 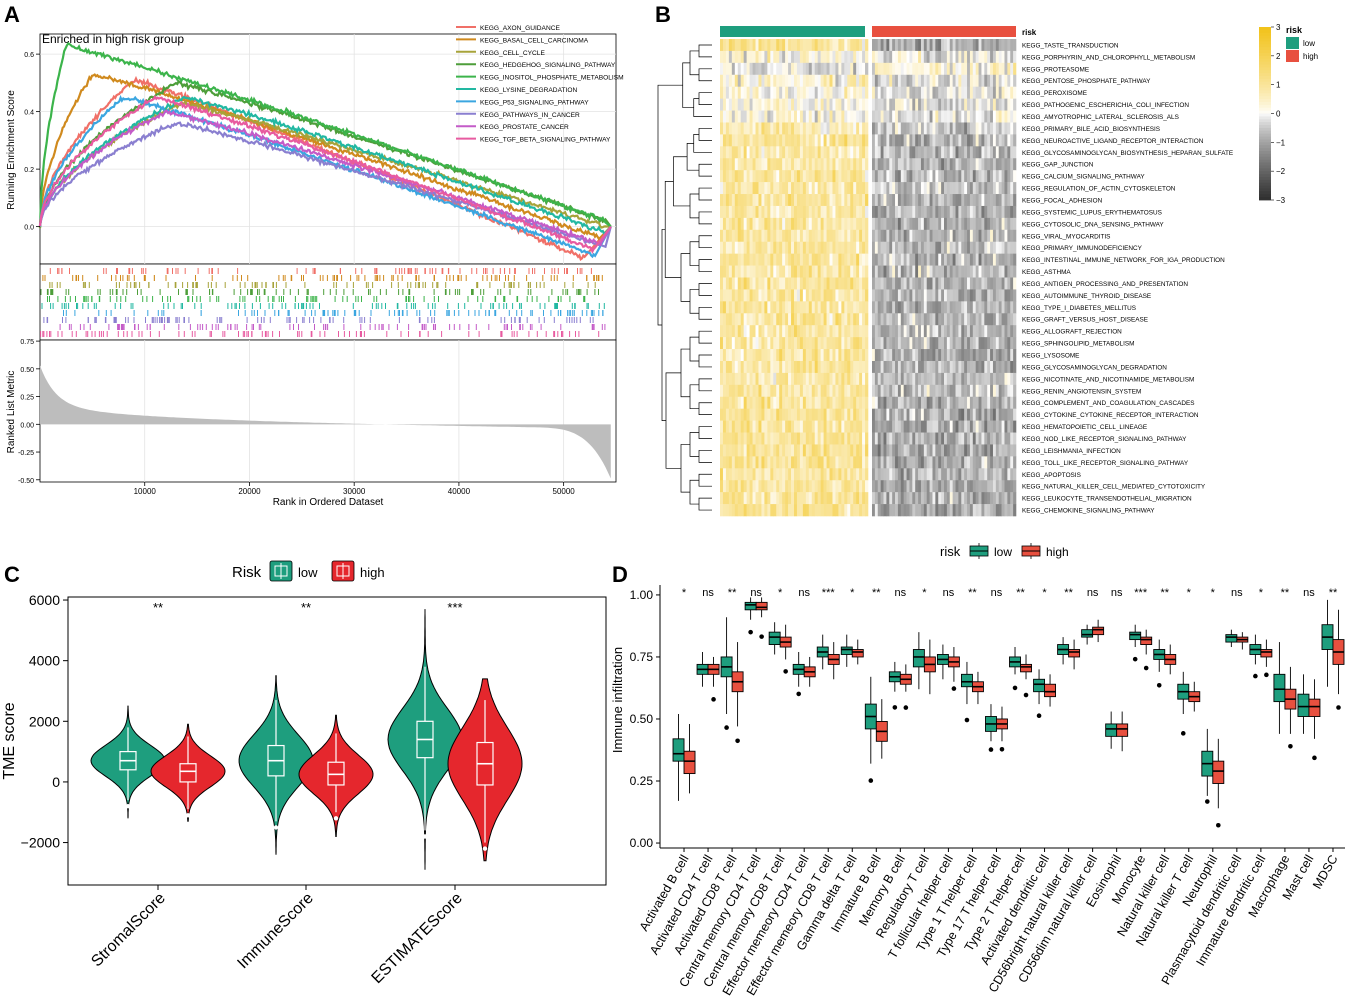 I want to click on significance-label: **, so click(x=1164, y=593).